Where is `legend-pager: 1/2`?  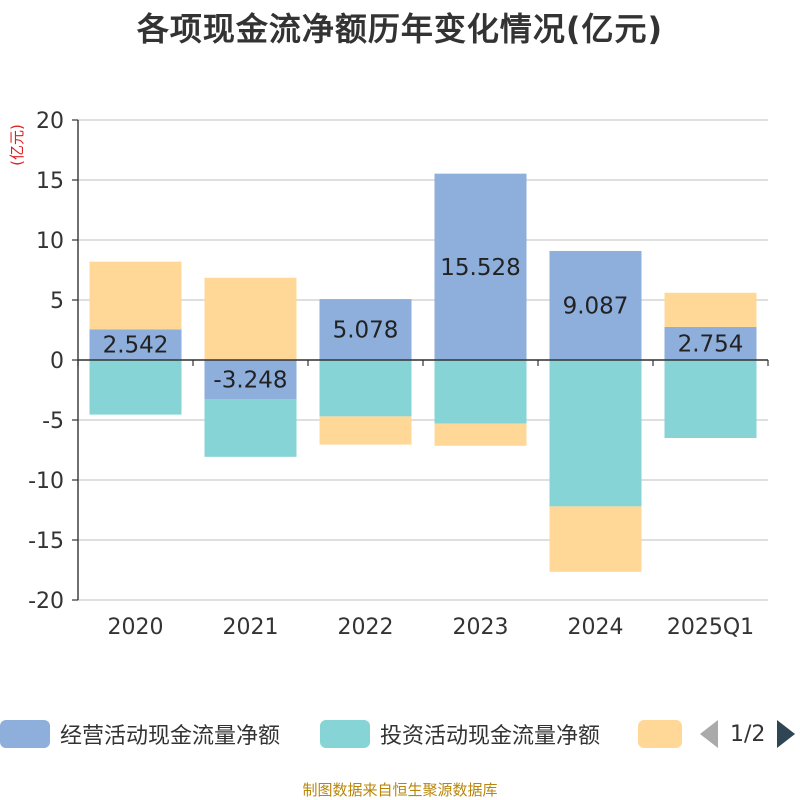
legend-pager: 1/2 is located at coordinates (748, 734).